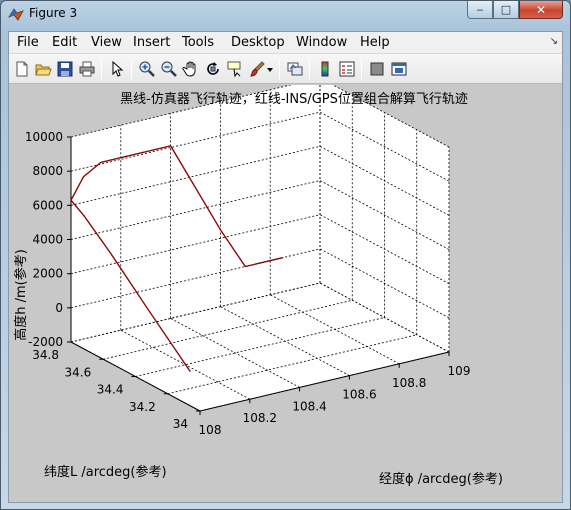 The image size is (571, 510). What do you see at coordinates (409, 383) in the screenshot?
I see `x-tick-label: 108.8` at bounding box center [409, 383].